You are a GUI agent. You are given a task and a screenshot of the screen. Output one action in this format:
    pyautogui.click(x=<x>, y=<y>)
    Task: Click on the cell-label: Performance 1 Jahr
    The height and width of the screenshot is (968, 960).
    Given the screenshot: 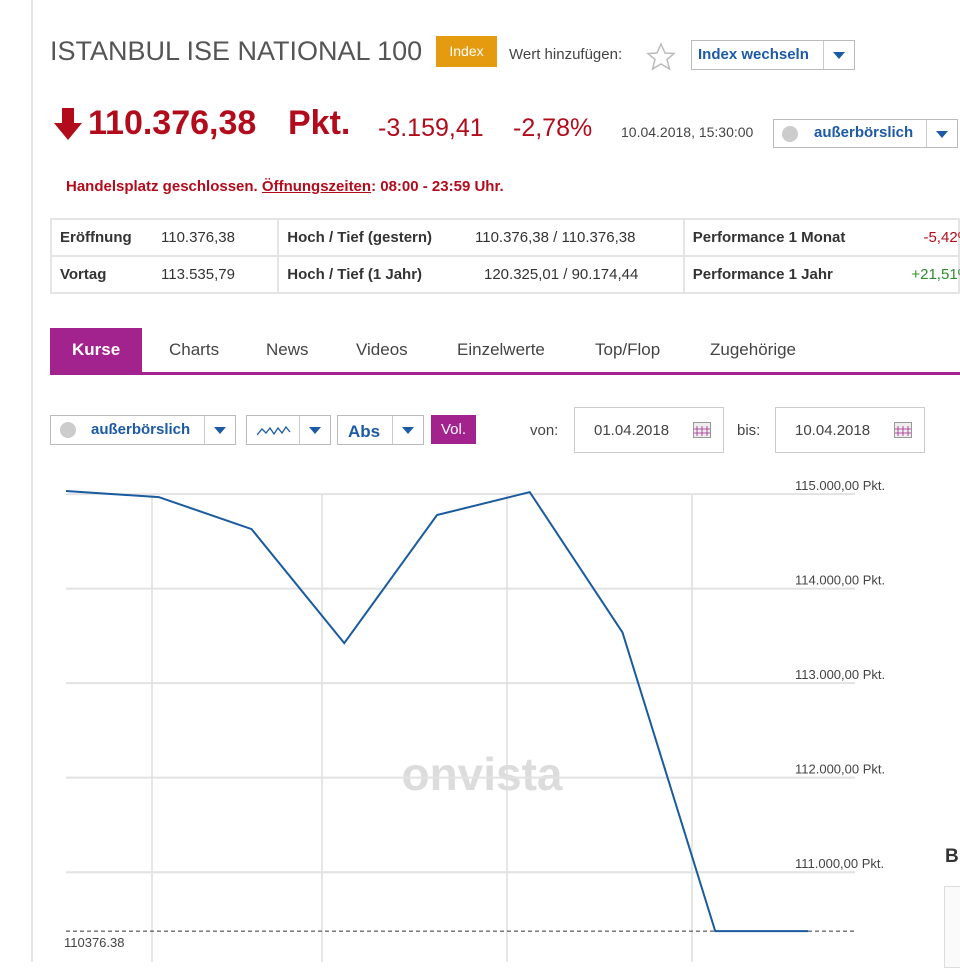 What is the action you would take?
    pyautogui.click(x=762, y=274)
    